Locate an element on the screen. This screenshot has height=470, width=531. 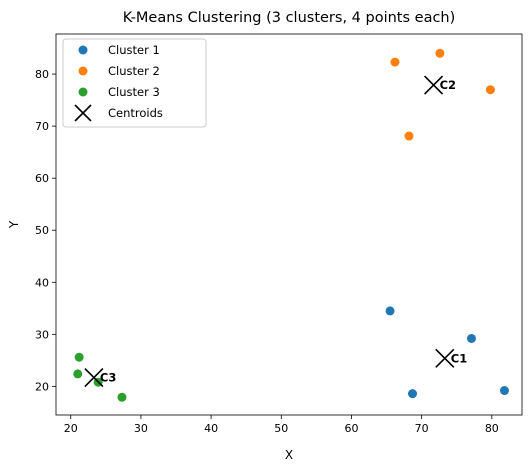
legend-label: Centroids is located at coordinates (135, 113).